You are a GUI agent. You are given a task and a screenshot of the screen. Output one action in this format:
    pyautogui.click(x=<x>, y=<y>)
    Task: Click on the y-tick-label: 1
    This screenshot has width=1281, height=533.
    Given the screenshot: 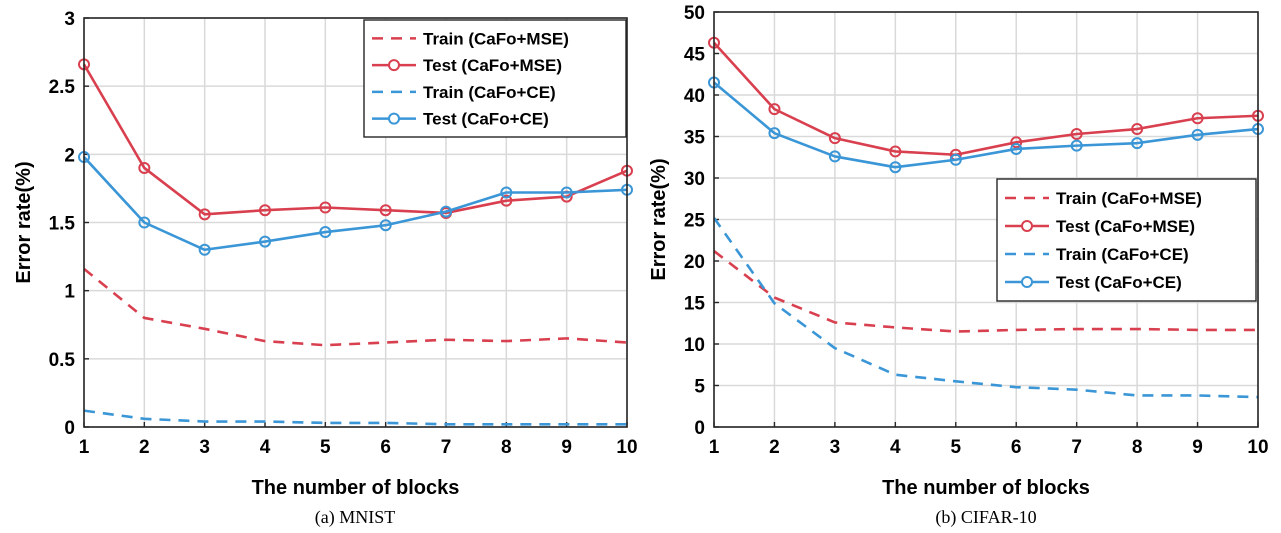 What is the action you would take?
    pyautogui.click(x=69, y=292)
    